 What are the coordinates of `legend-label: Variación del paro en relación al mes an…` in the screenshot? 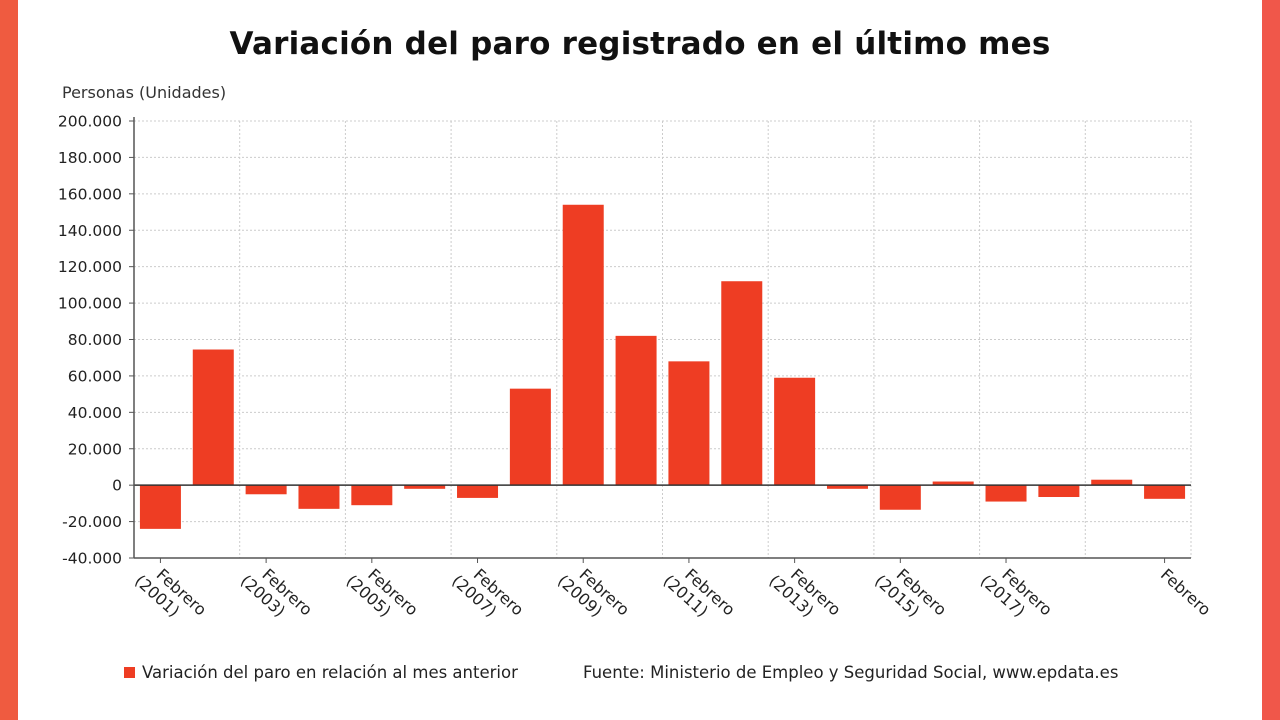 It's located at (330, 672).